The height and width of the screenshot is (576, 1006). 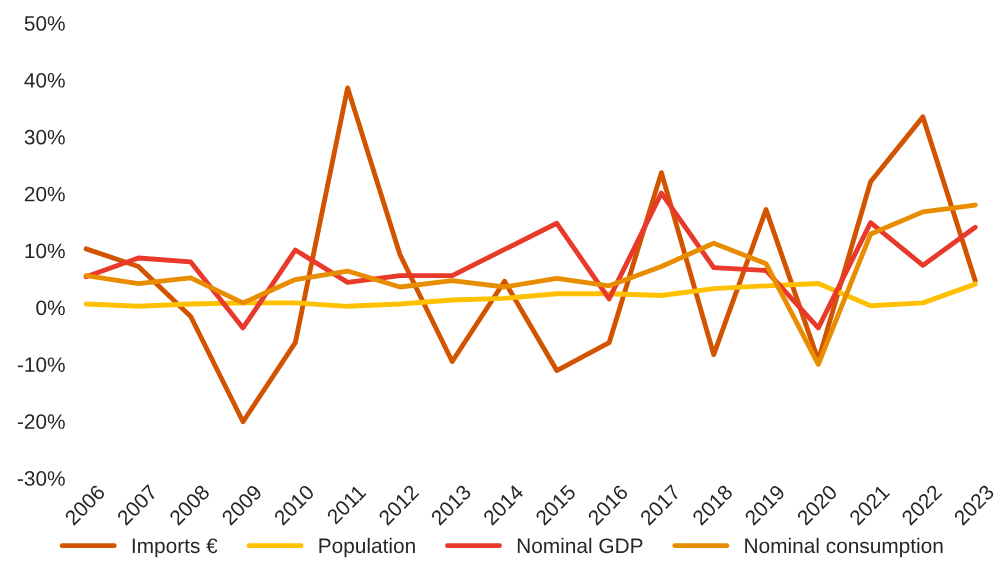 What do you see at coordinates (844, 547) in the screenshot?
I see `legend-label: Nominal consumption` at bounding box center [844, 547].